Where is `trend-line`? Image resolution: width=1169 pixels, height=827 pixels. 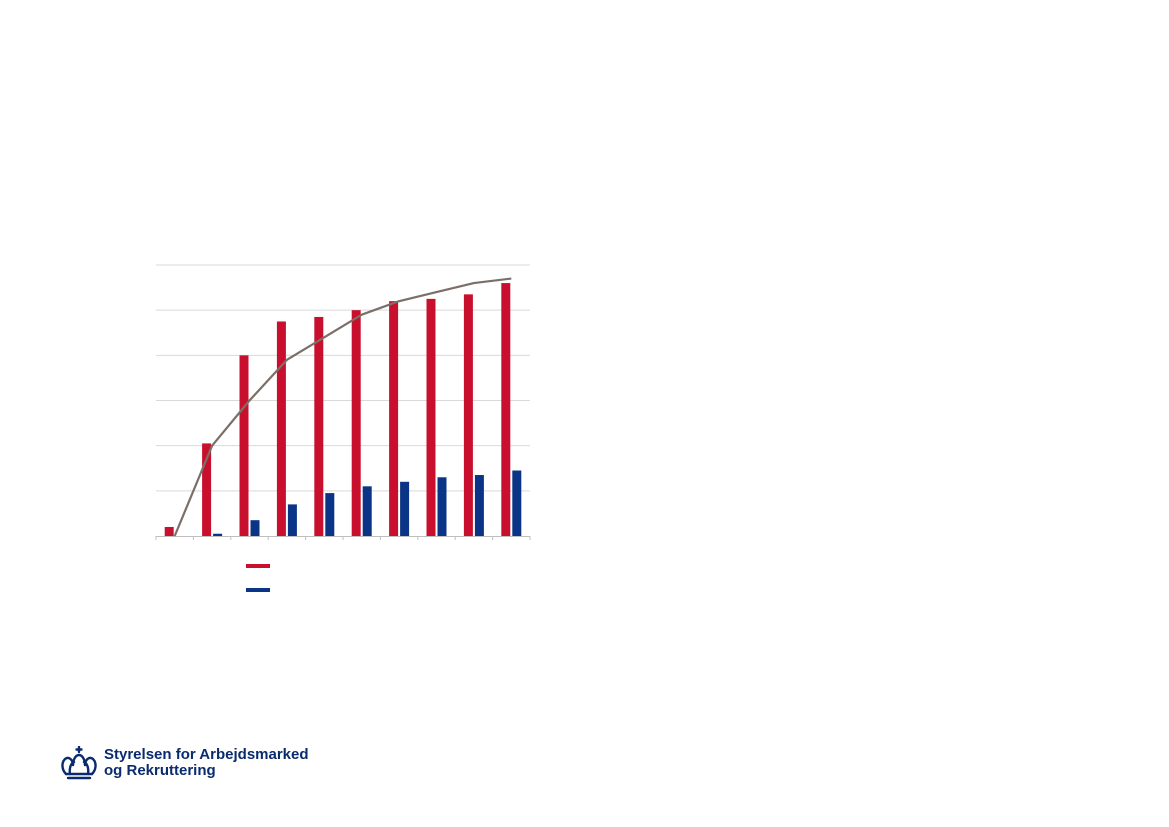 trend-line is located at coordinates (342, 407).